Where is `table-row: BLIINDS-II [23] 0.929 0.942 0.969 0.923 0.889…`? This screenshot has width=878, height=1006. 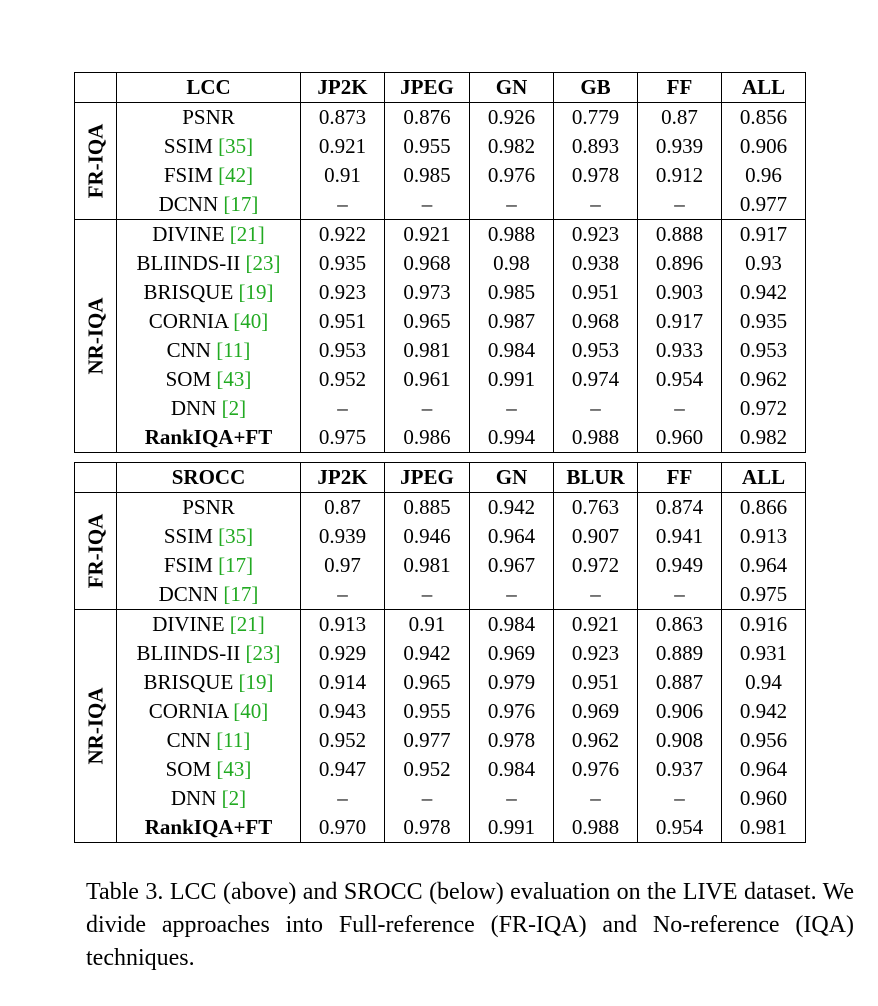 table-row: BLIINDS-II [23] 0.929 0.942 0.969 0.923 0.889… is located at coordinates (440, 653).